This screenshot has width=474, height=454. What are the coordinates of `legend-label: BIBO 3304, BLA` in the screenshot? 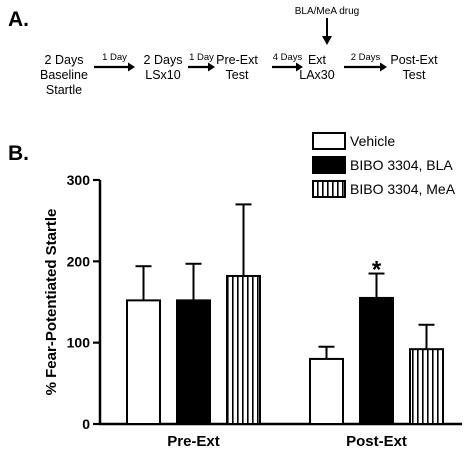 It's located at (401, 165).